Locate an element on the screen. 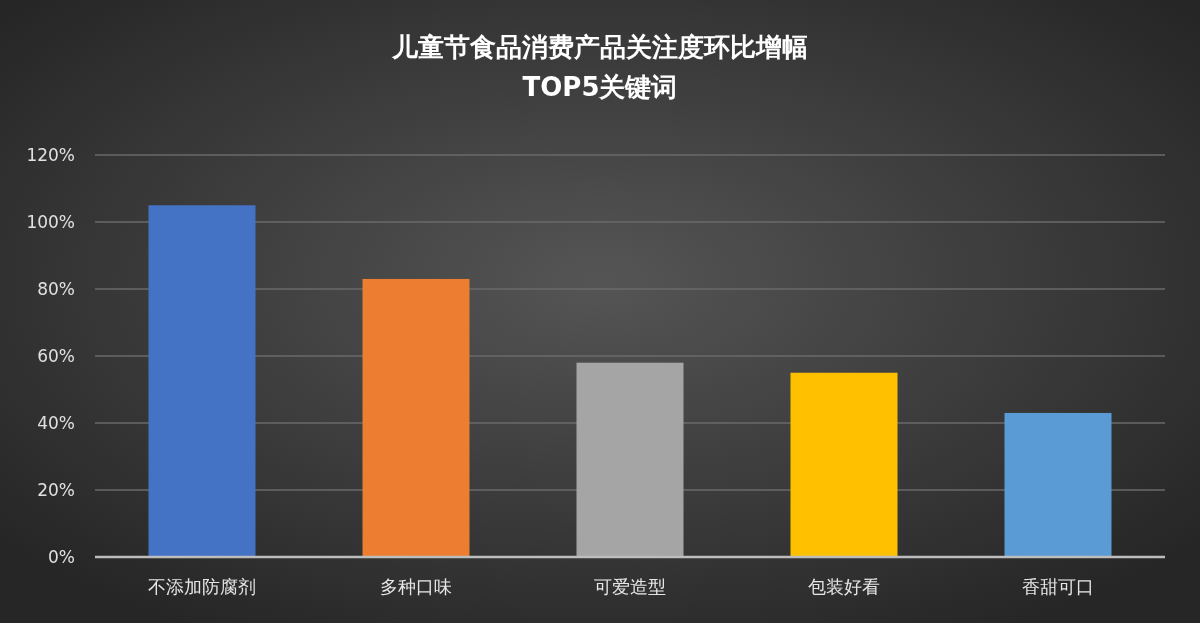  x-tick-label: 多种口味 is located at coordinates (416, 586).